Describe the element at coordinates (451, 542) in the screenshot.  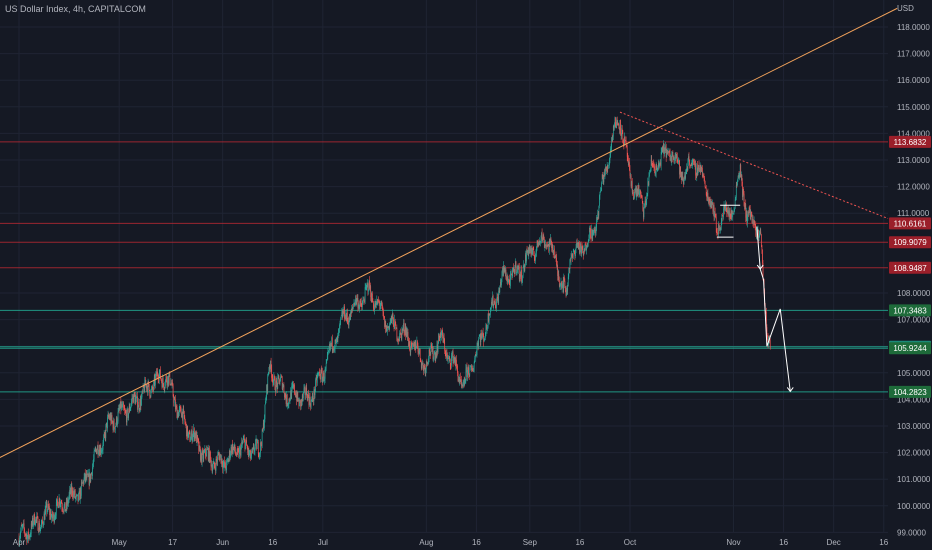
I see `time-axis: Apr May 17 Jun 16 Jul Aug 16 Sep 16 Oct Nov 16 Dec 16` at that location.